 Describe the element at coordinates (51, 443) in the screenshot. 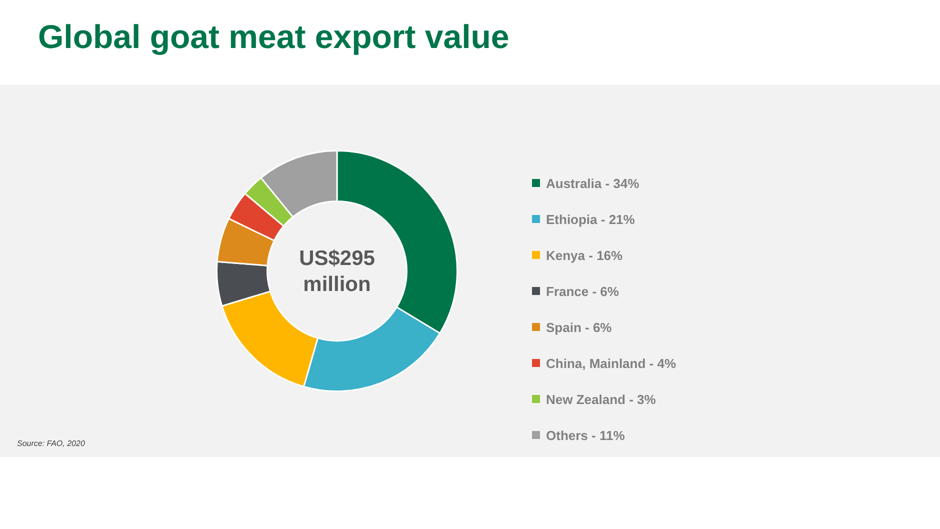

I see `source-note: Source: FAO, 2020` at that location.